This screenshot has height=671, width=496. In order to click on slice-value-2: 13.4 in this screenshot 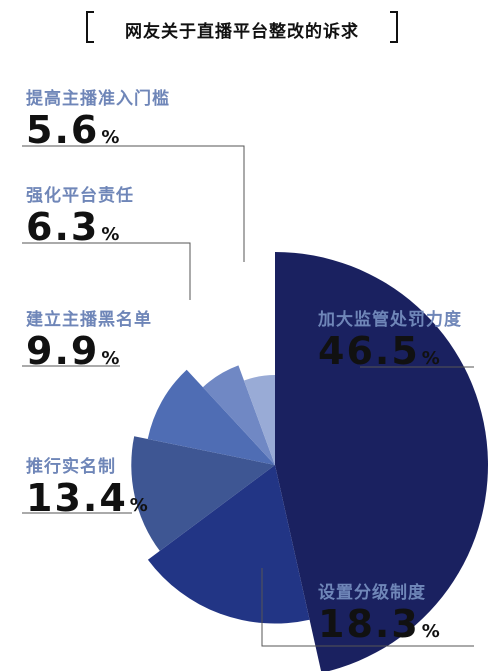, I will do `click(77, 498)`.